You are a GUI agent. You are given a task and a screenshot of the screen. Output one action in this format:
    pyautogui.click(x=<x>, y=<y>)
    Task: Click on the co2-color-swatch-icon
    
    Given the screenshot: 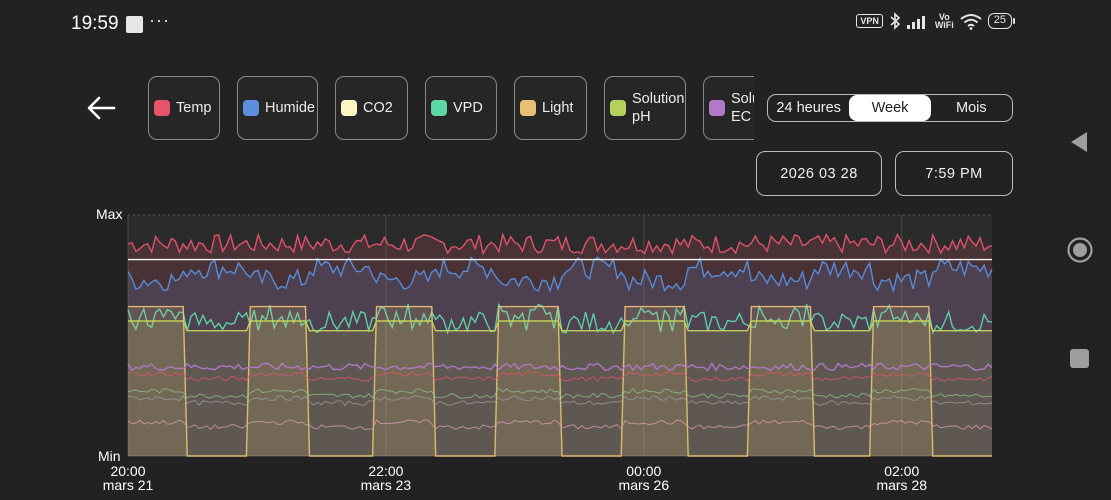 What is the action you would take?
    pyautogui.click(x=349, y=108)
    